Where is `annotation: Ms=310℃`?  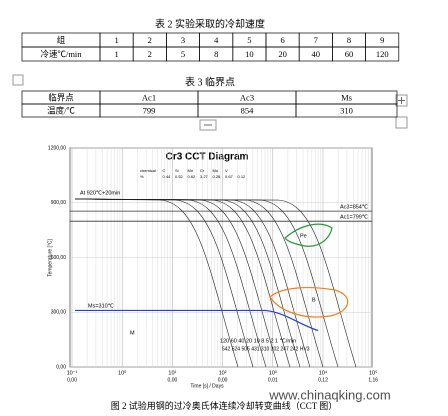
annotation: Ms=310℃ is located at coordinates (101, 306).